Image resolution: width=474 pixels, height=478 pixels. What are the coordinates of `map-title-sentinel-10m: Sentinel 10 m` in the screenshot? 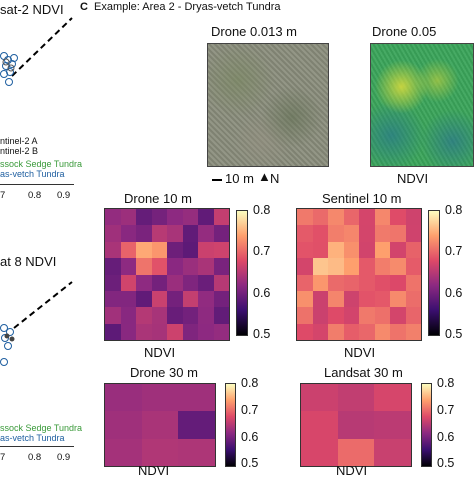 It's located at (362, 198).